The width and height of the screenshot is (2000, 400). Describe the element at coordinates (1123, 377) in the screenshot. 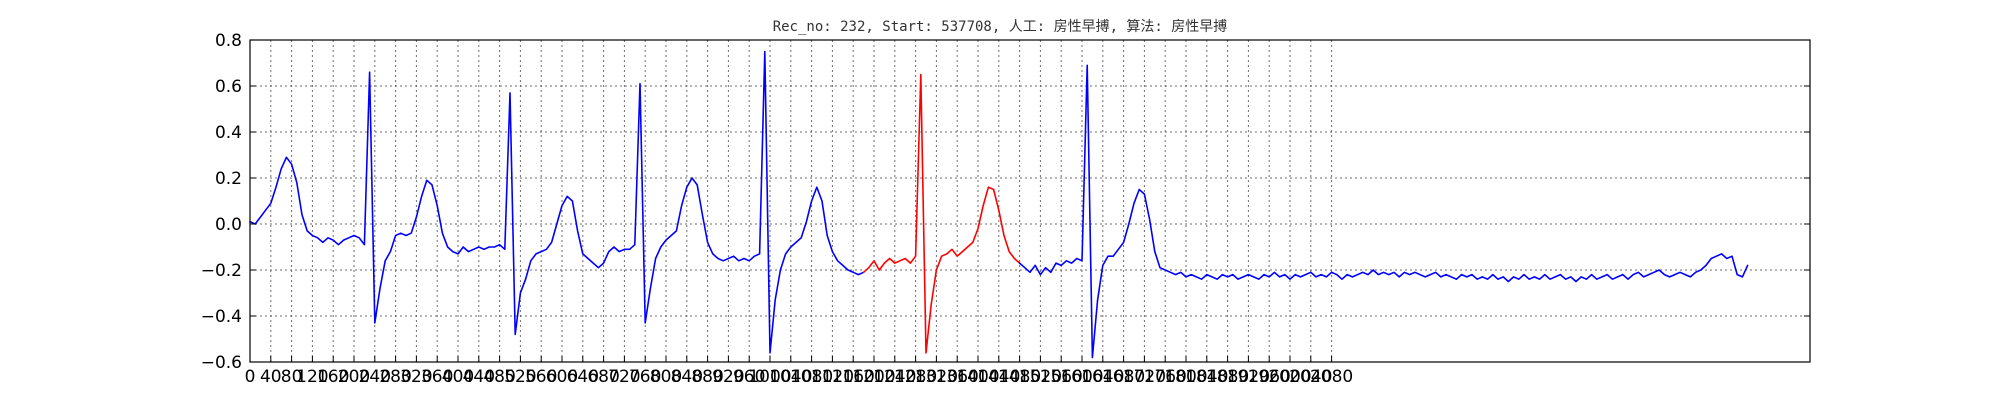

I see `x-tick-label: 1680` at that location.